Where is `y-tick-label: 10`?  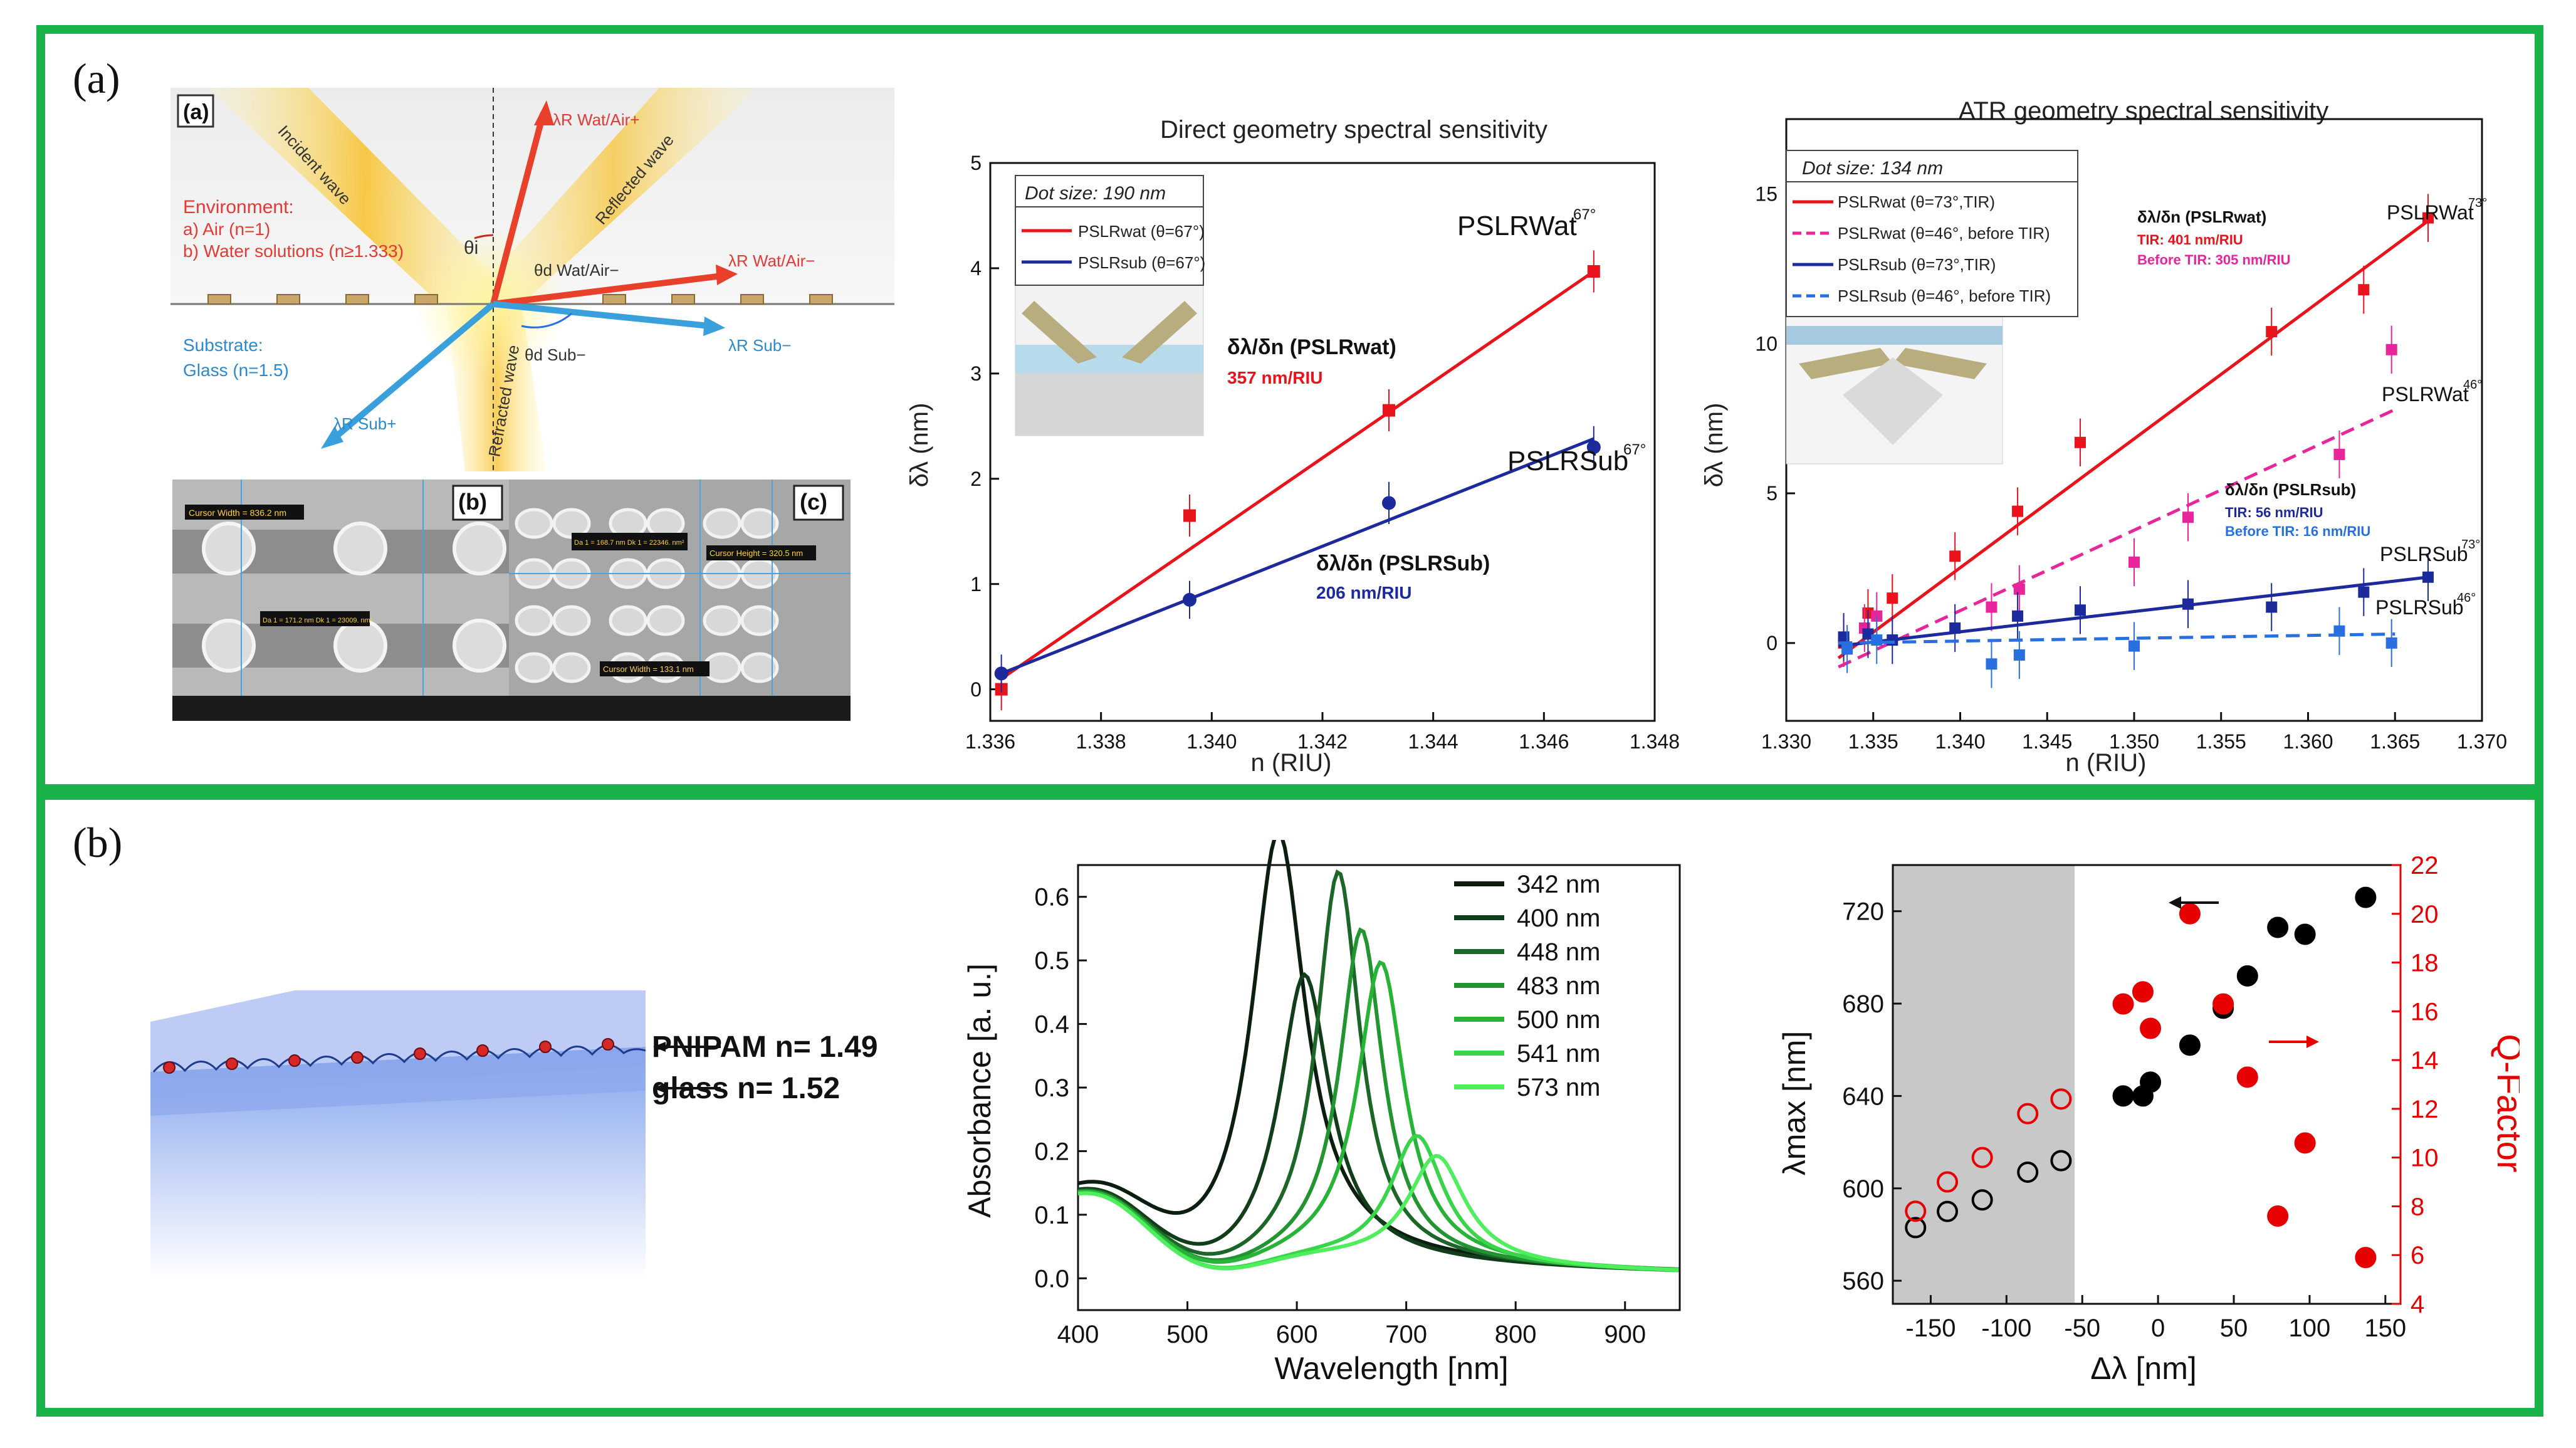 y-tick-label: 10 is located at coordinates (1766, 343).